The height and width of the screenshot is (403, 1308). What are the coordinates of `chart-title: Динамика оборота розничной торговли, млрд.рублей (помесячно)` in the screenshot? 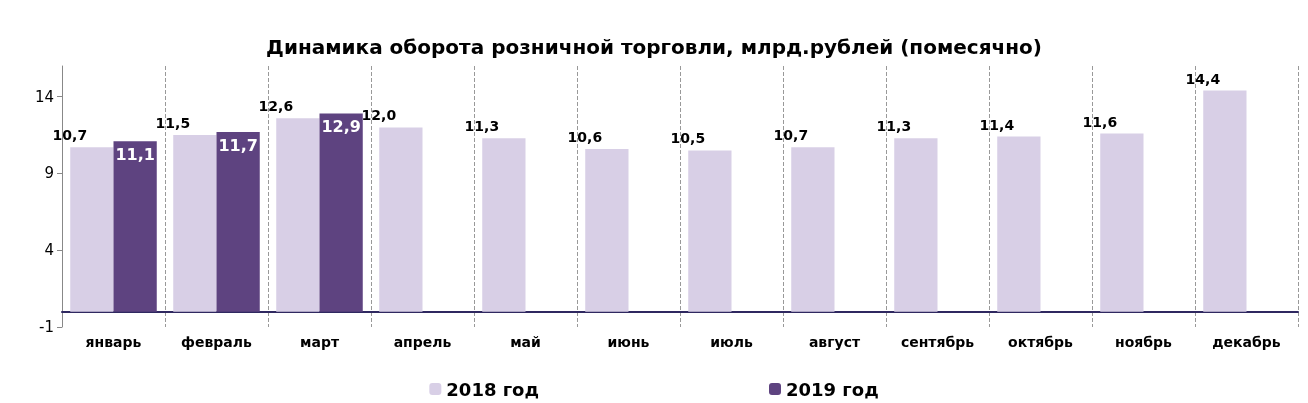 It's located at (654, 47).